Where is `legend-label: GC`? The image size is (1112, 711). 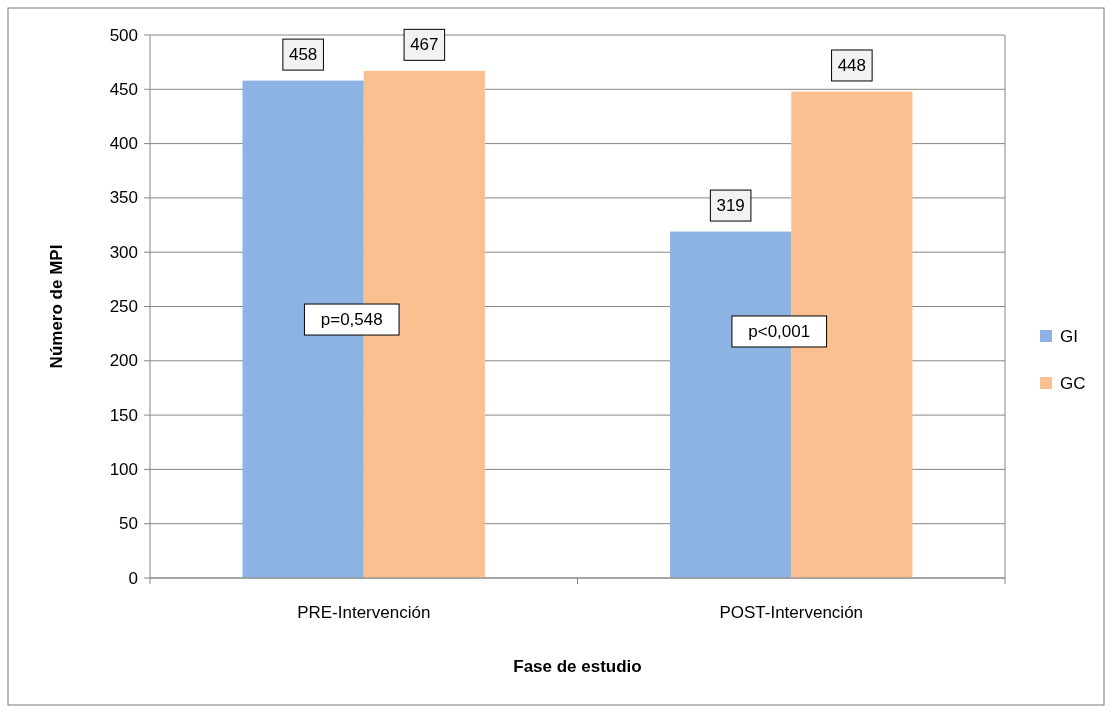 legend-label: GC is located at coordinates (1073, 383).